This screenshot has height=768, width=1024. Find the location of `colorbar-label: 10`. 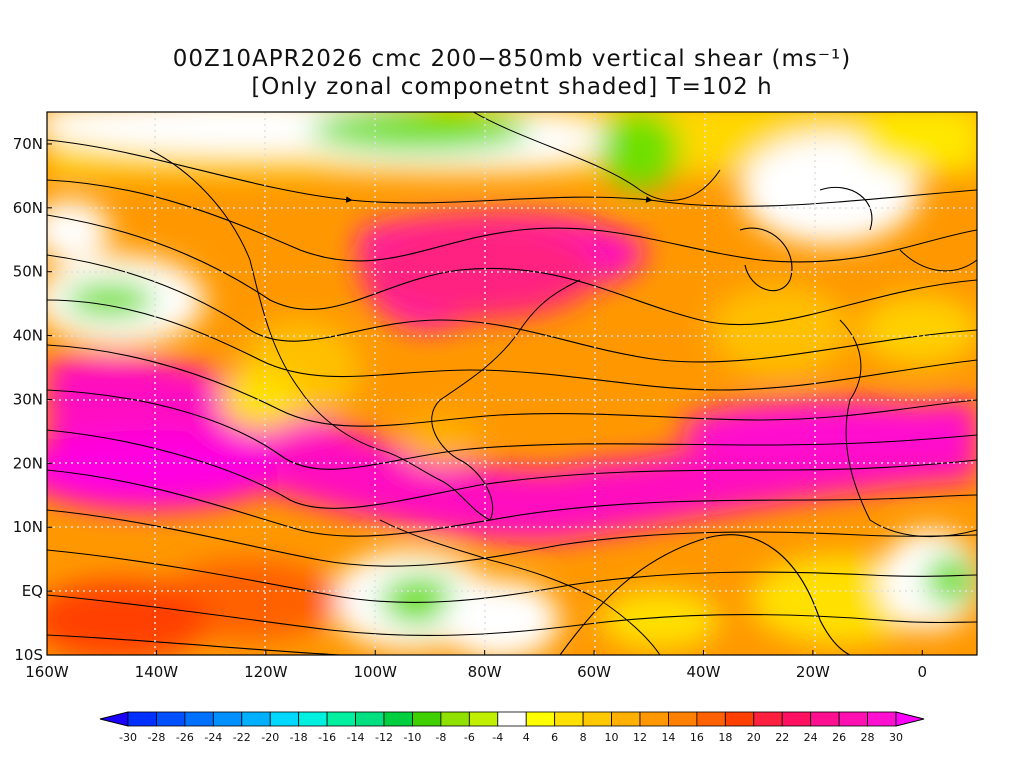

colorbar-label: 10 is located at coordinates (612, 737).